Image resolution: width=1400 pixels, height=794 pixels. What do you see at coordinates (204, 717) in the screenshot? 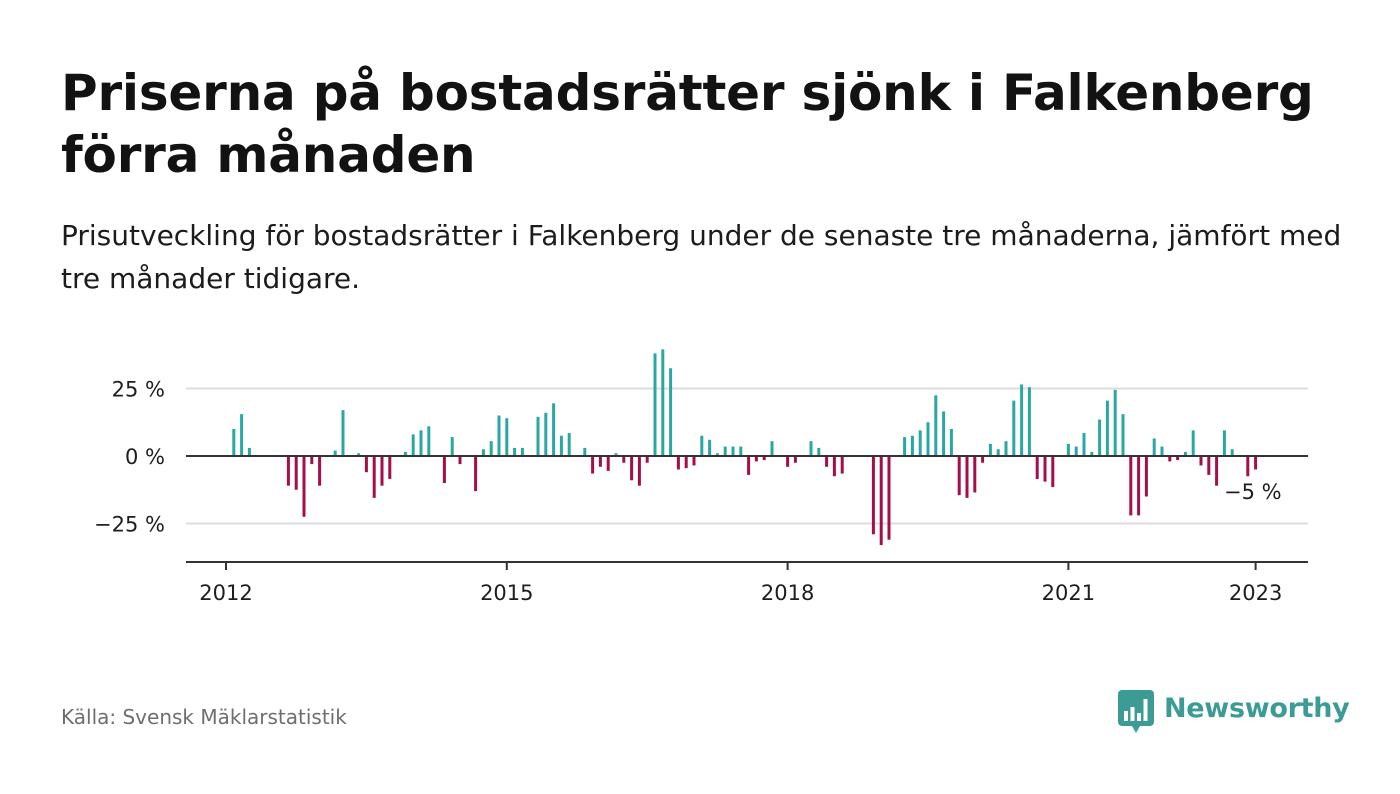
I see `source-note: Källa: Svensk Mäklarstatistik` at bounding box center [204, 717].